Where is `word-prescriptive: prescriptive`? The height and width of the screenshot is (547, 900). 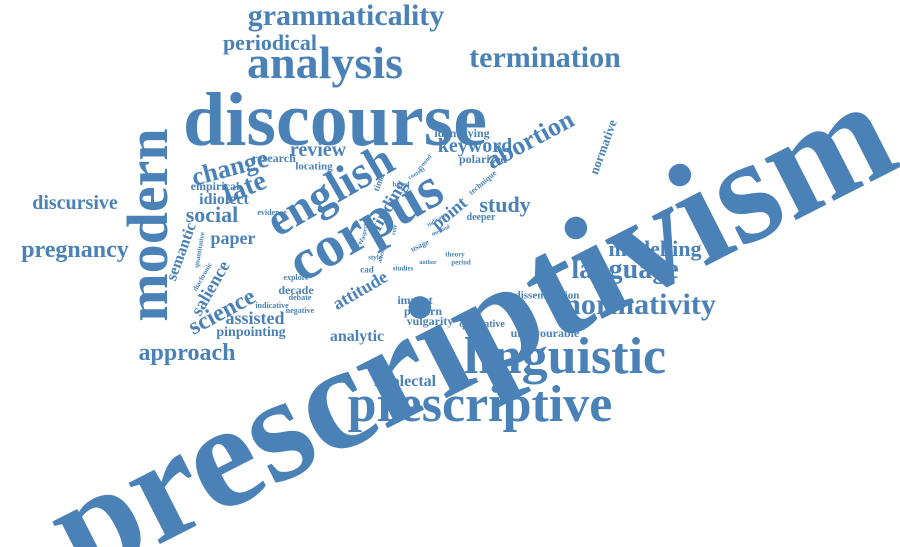
word-prescriptive: prescriptive is located at coordinates (480, 404).